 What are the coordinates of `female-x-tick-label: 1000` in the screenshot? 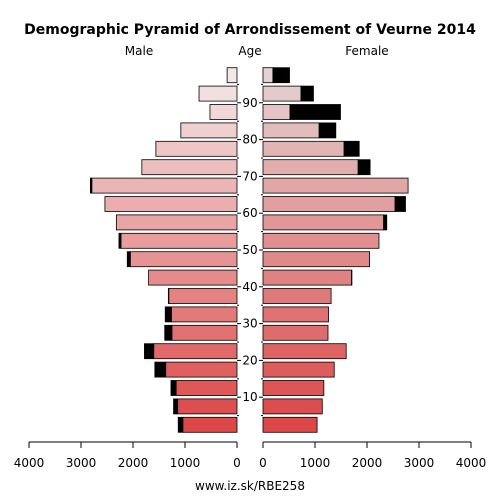 It's located at (315, 463).